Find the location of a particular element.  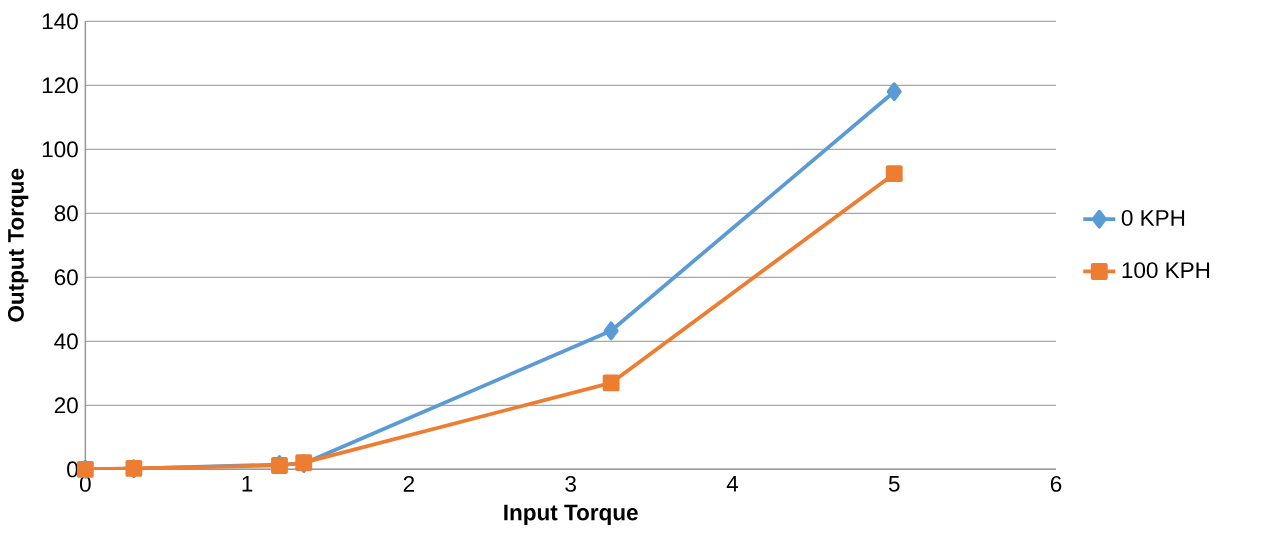

y-tick-label: 80 is located at coordinates (66, 213).